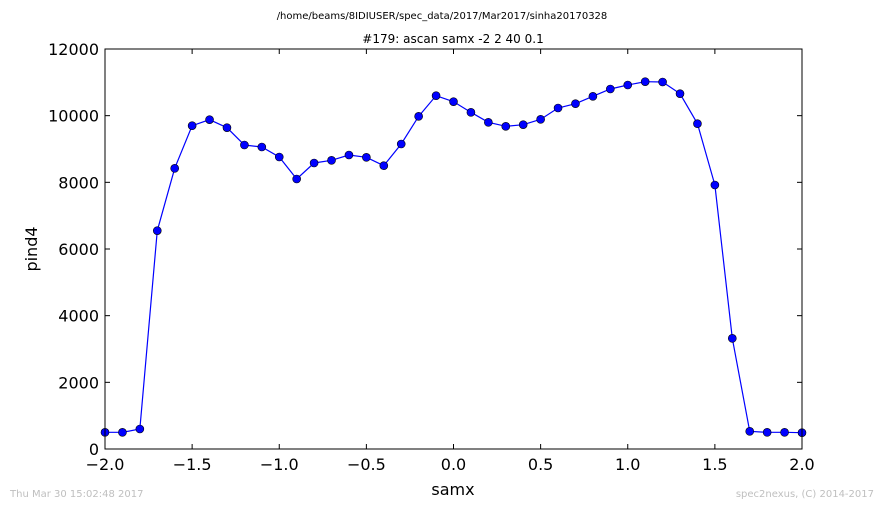 The image size is (884, 509). Describe the element at coordinates (714, 464) in the screenshot. I see `x-tick-label: 1.5` at that location.